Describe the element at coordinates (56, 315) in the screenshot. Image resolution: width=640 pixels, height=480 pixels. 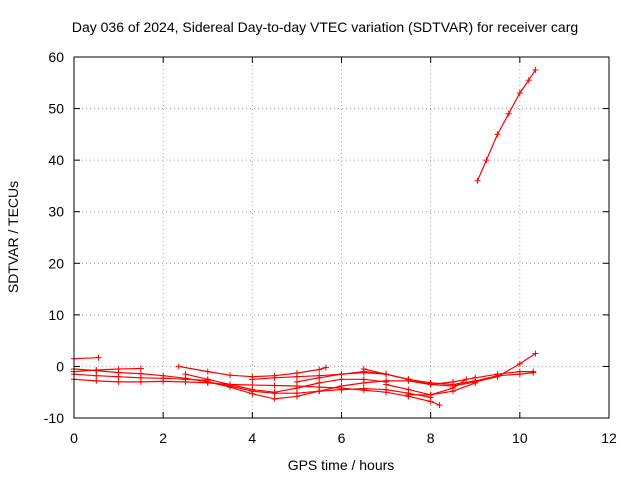
I see `y-tick-label: 10` at that location.